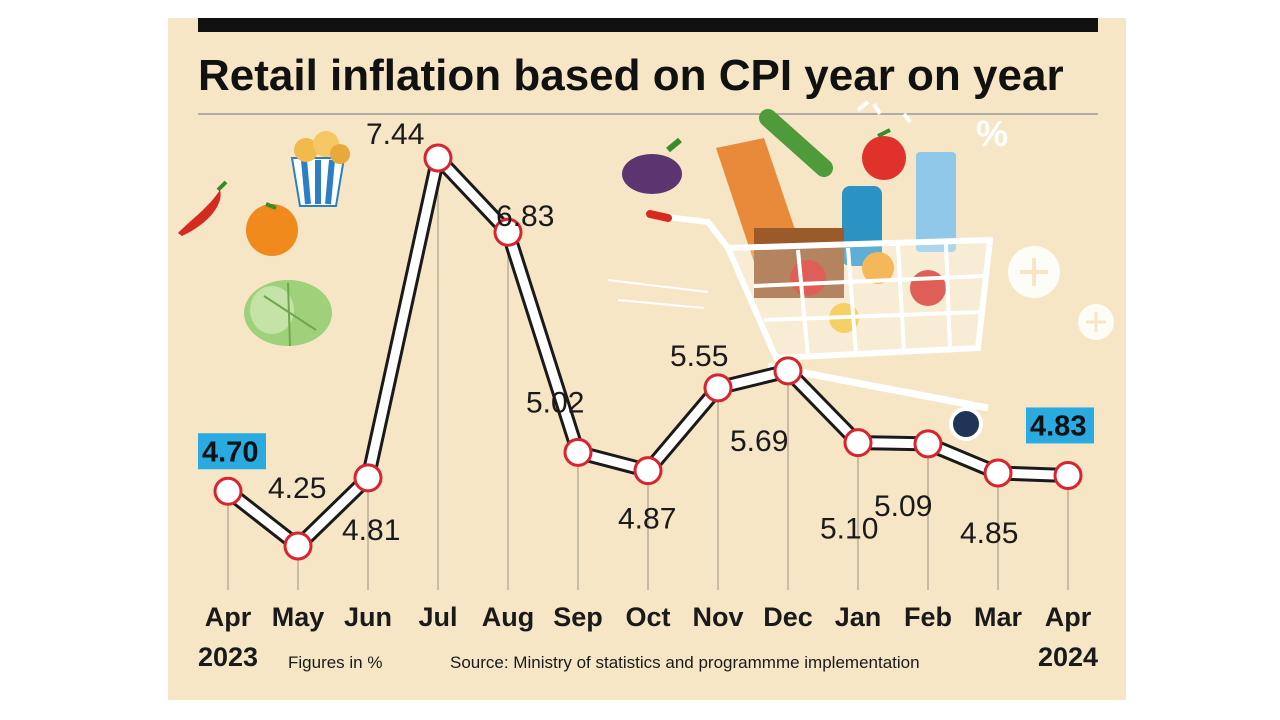 The image size is (1280, 720). What do you see at coordinates (228, 657) in the screenshot?
I see `year-label: 2023` at bounding box center [228, 657].